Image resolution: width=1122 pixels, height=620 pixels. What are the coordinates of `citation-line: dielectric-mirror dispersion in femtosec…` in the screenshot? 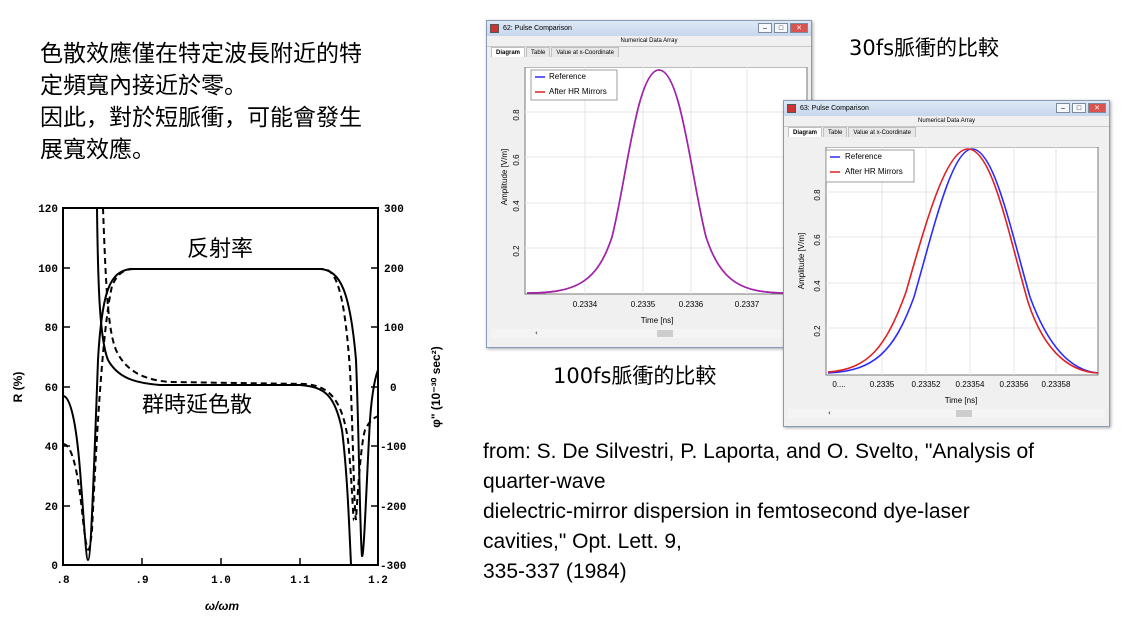 It's located at (726, 511).